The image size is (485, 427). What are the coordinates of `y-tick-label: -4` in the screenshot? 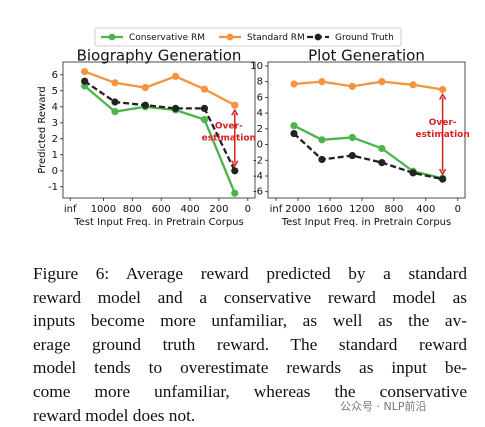 It's located at (258, 176).